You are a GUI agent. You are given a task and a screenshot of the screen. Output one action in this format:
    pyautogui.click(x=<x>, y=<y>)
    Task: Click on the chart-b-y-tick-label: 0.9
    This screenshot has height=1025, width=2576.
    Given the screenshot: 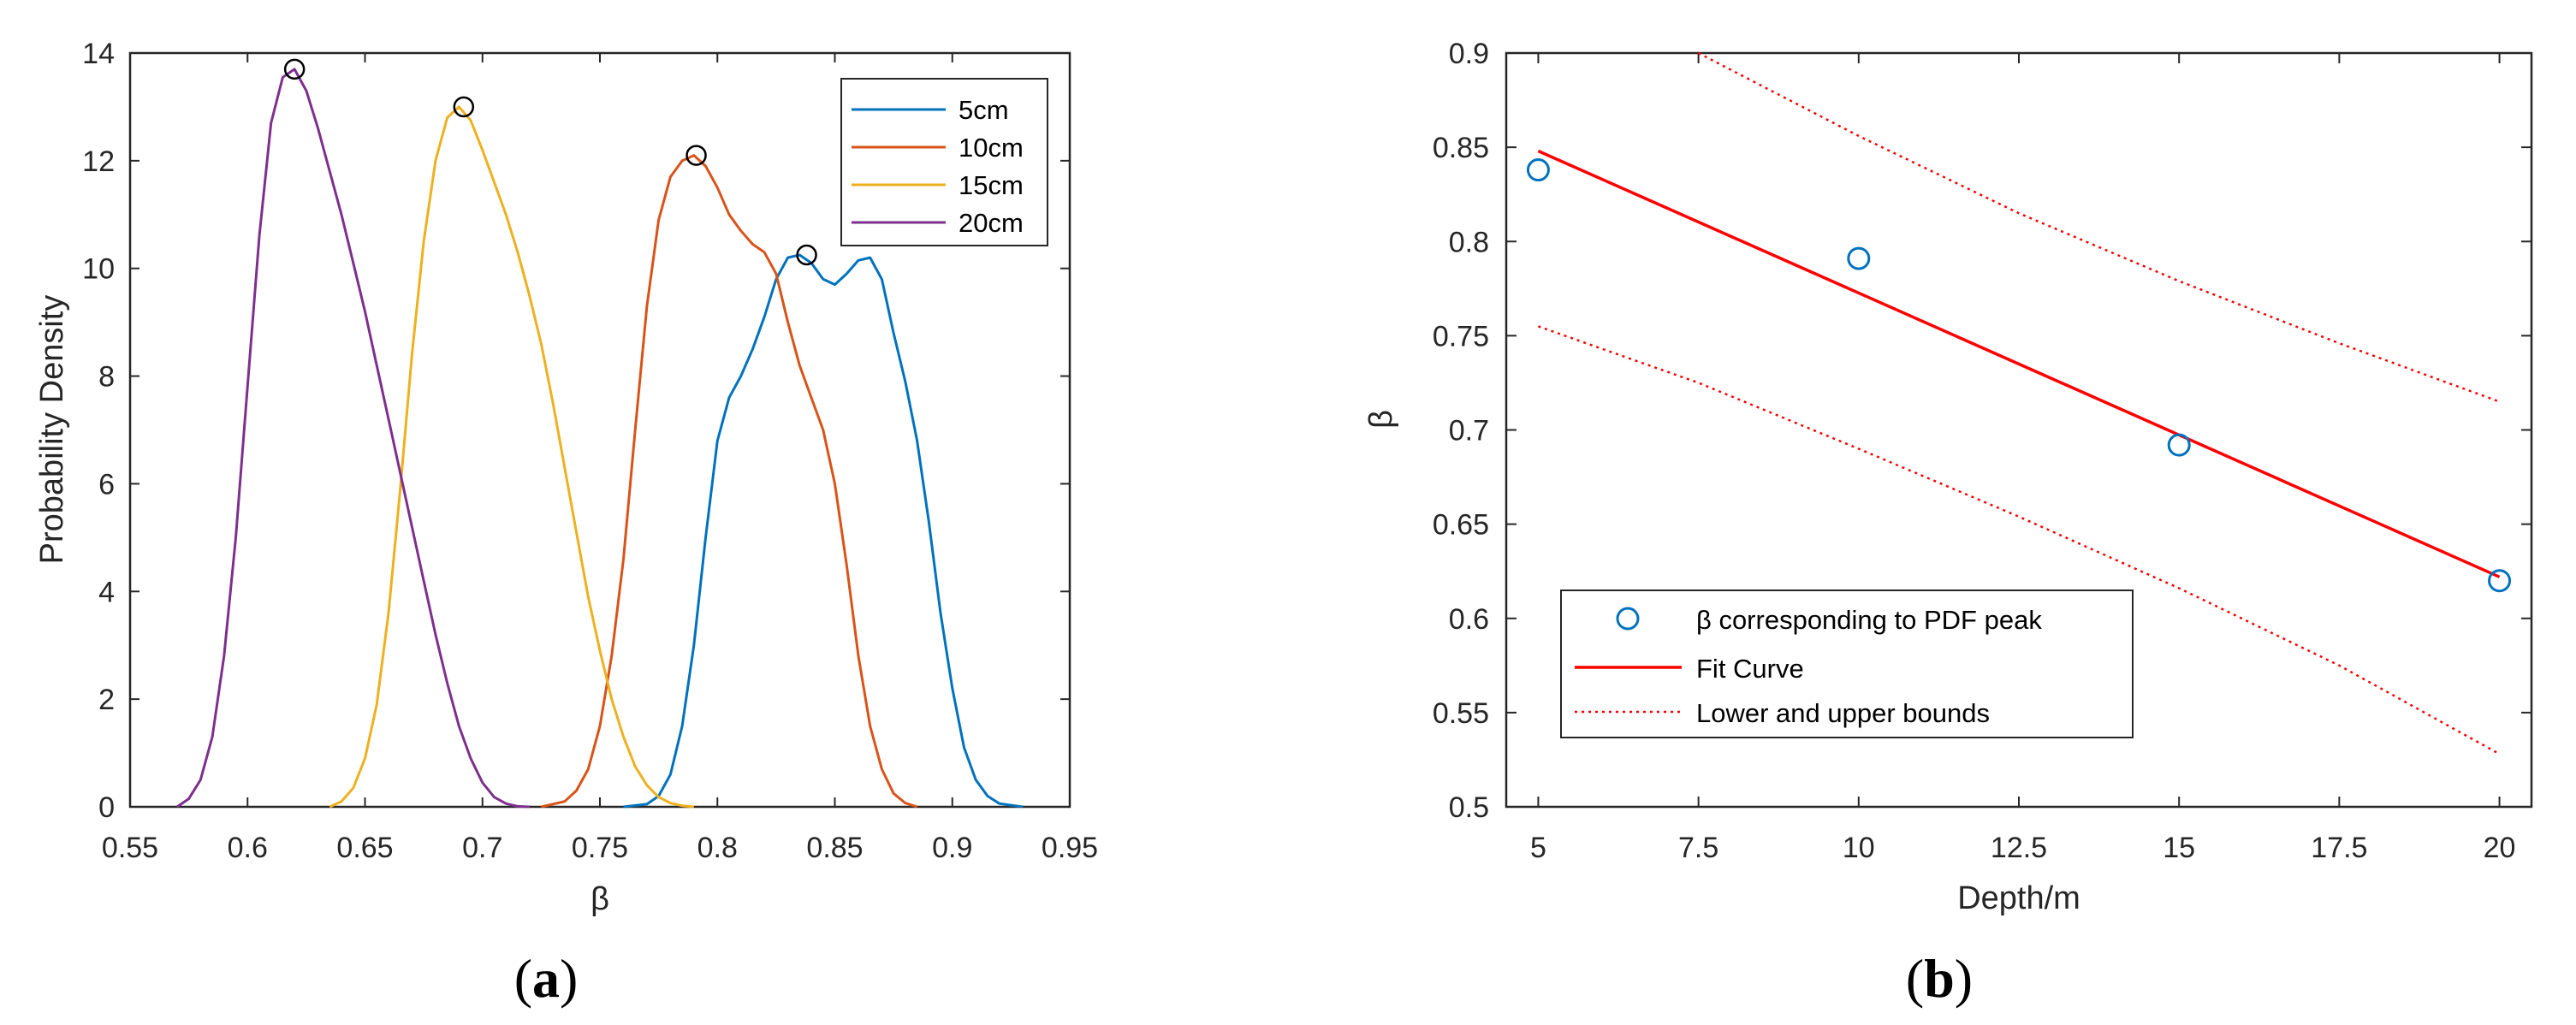 What is the action you would take?
    pyautogui.click(x=1469, y=54)
    